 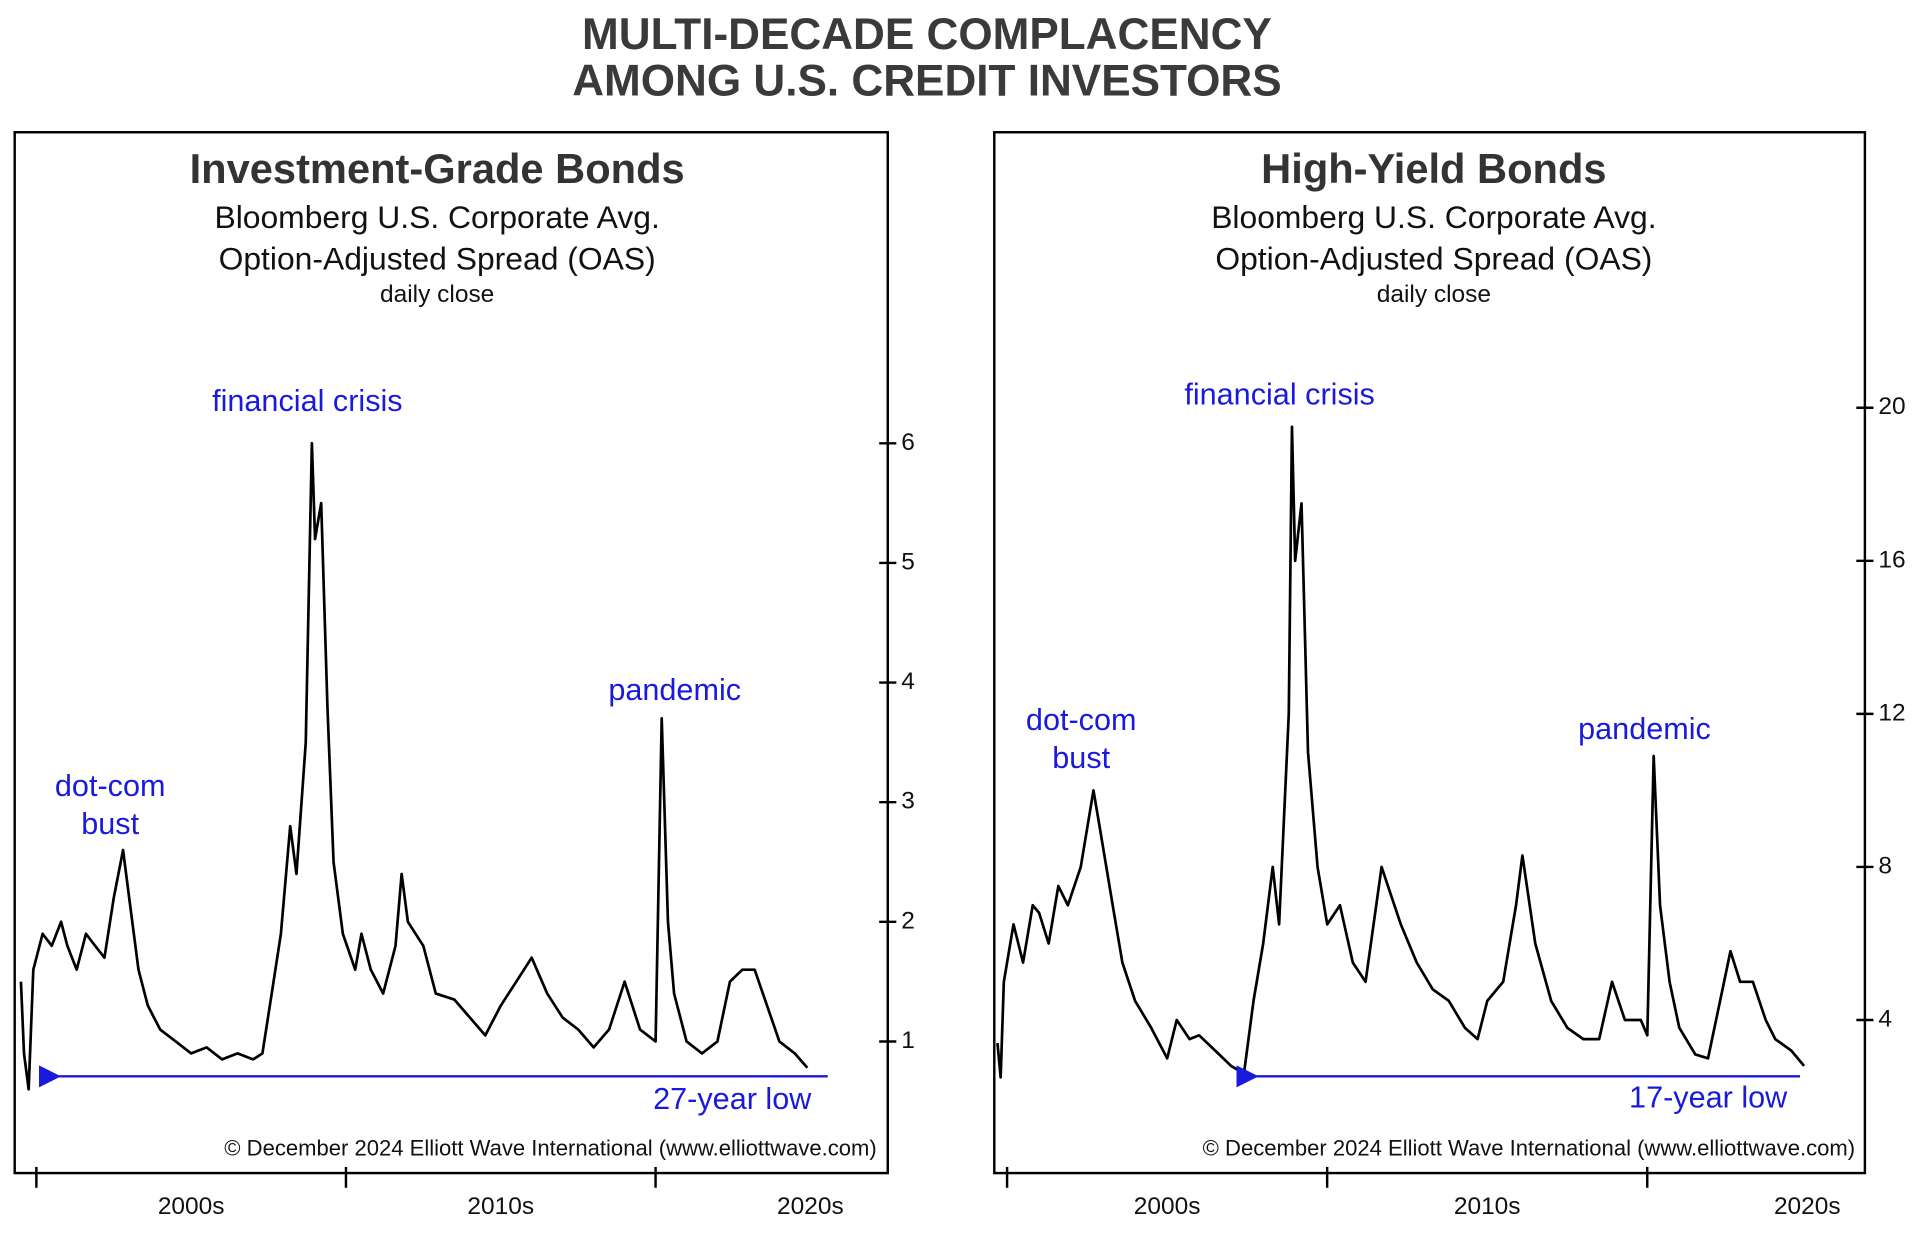 I want to click on panel-title: Investment-Grade Bonds, so click(x=437, y=169).